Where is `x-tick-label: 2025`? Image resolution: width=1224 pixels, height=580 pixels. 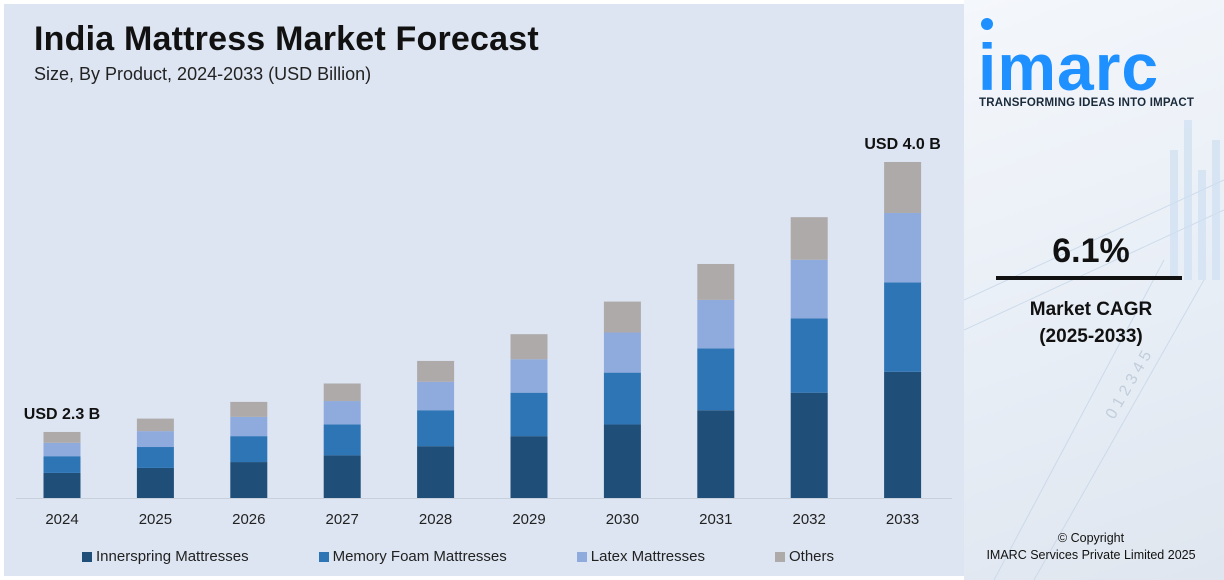 x-tick-label: 2025 is located at coordinates (155, 519).